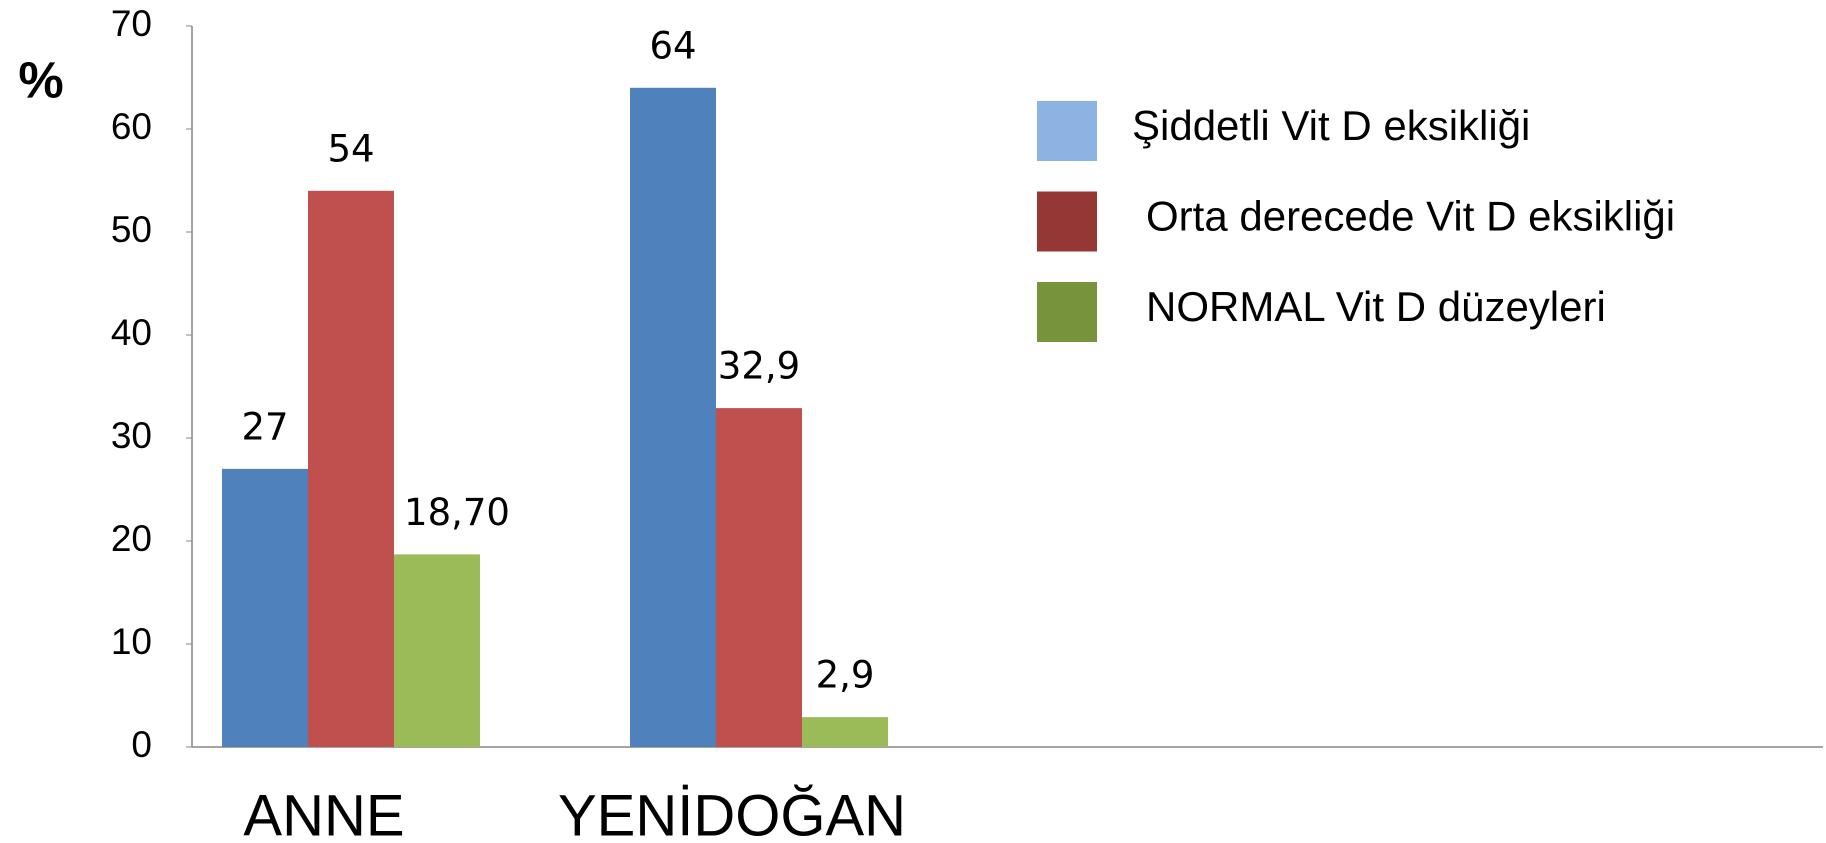  I want to click on data-label: 2,9, so click(845, 675).